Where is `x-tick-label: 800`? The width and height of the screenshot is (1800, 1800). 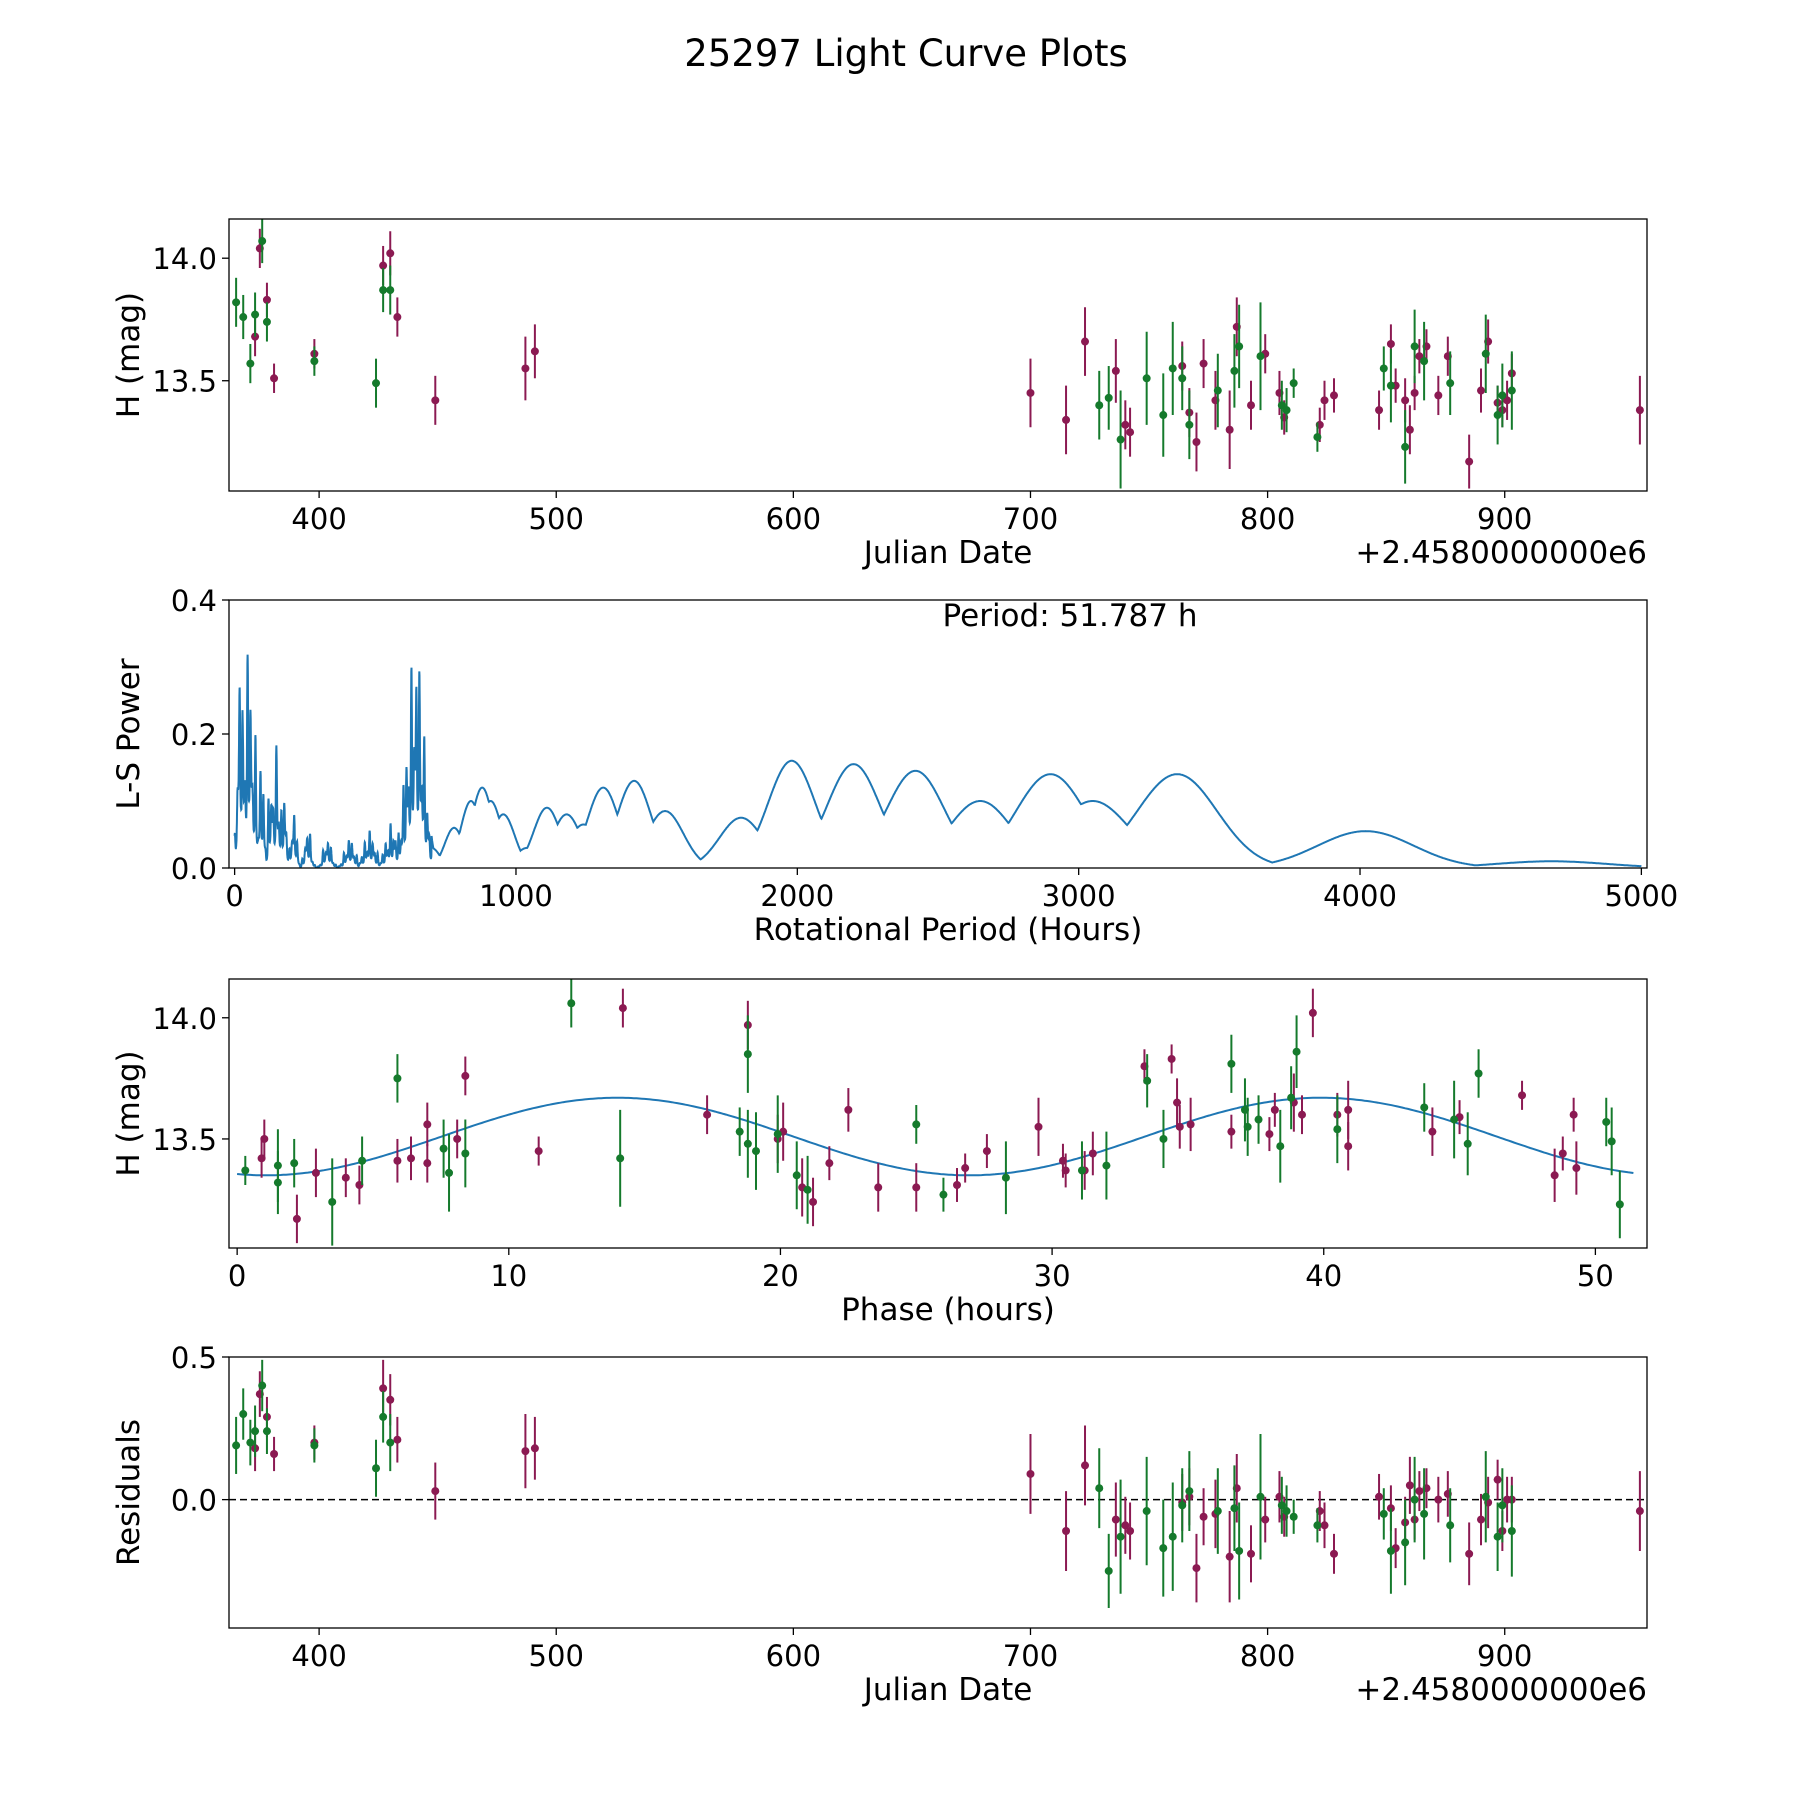 x-tick-label: 800 is located at coordinates (1267, 1656).